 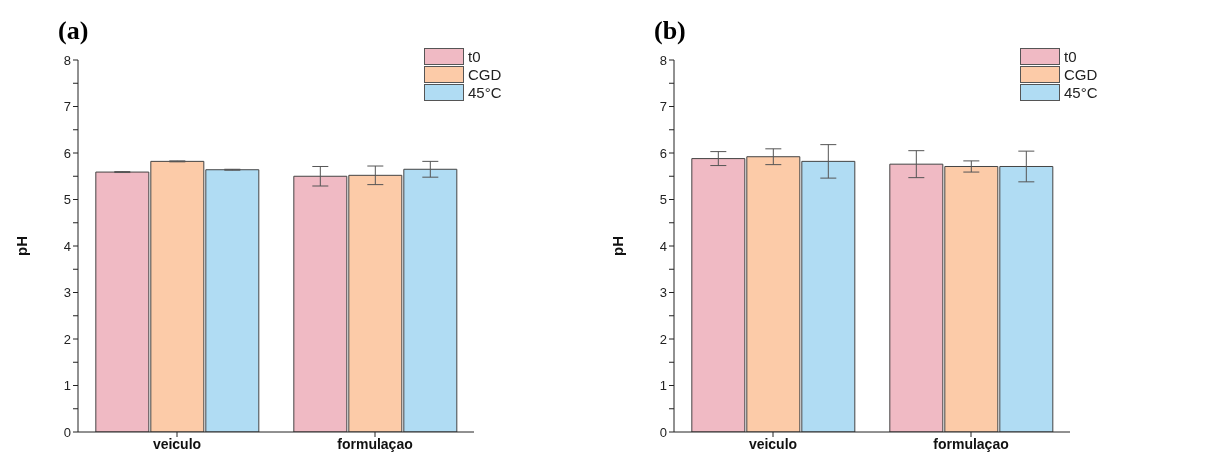 I want to click on chart-title: (b), so click(x=670, y=31).